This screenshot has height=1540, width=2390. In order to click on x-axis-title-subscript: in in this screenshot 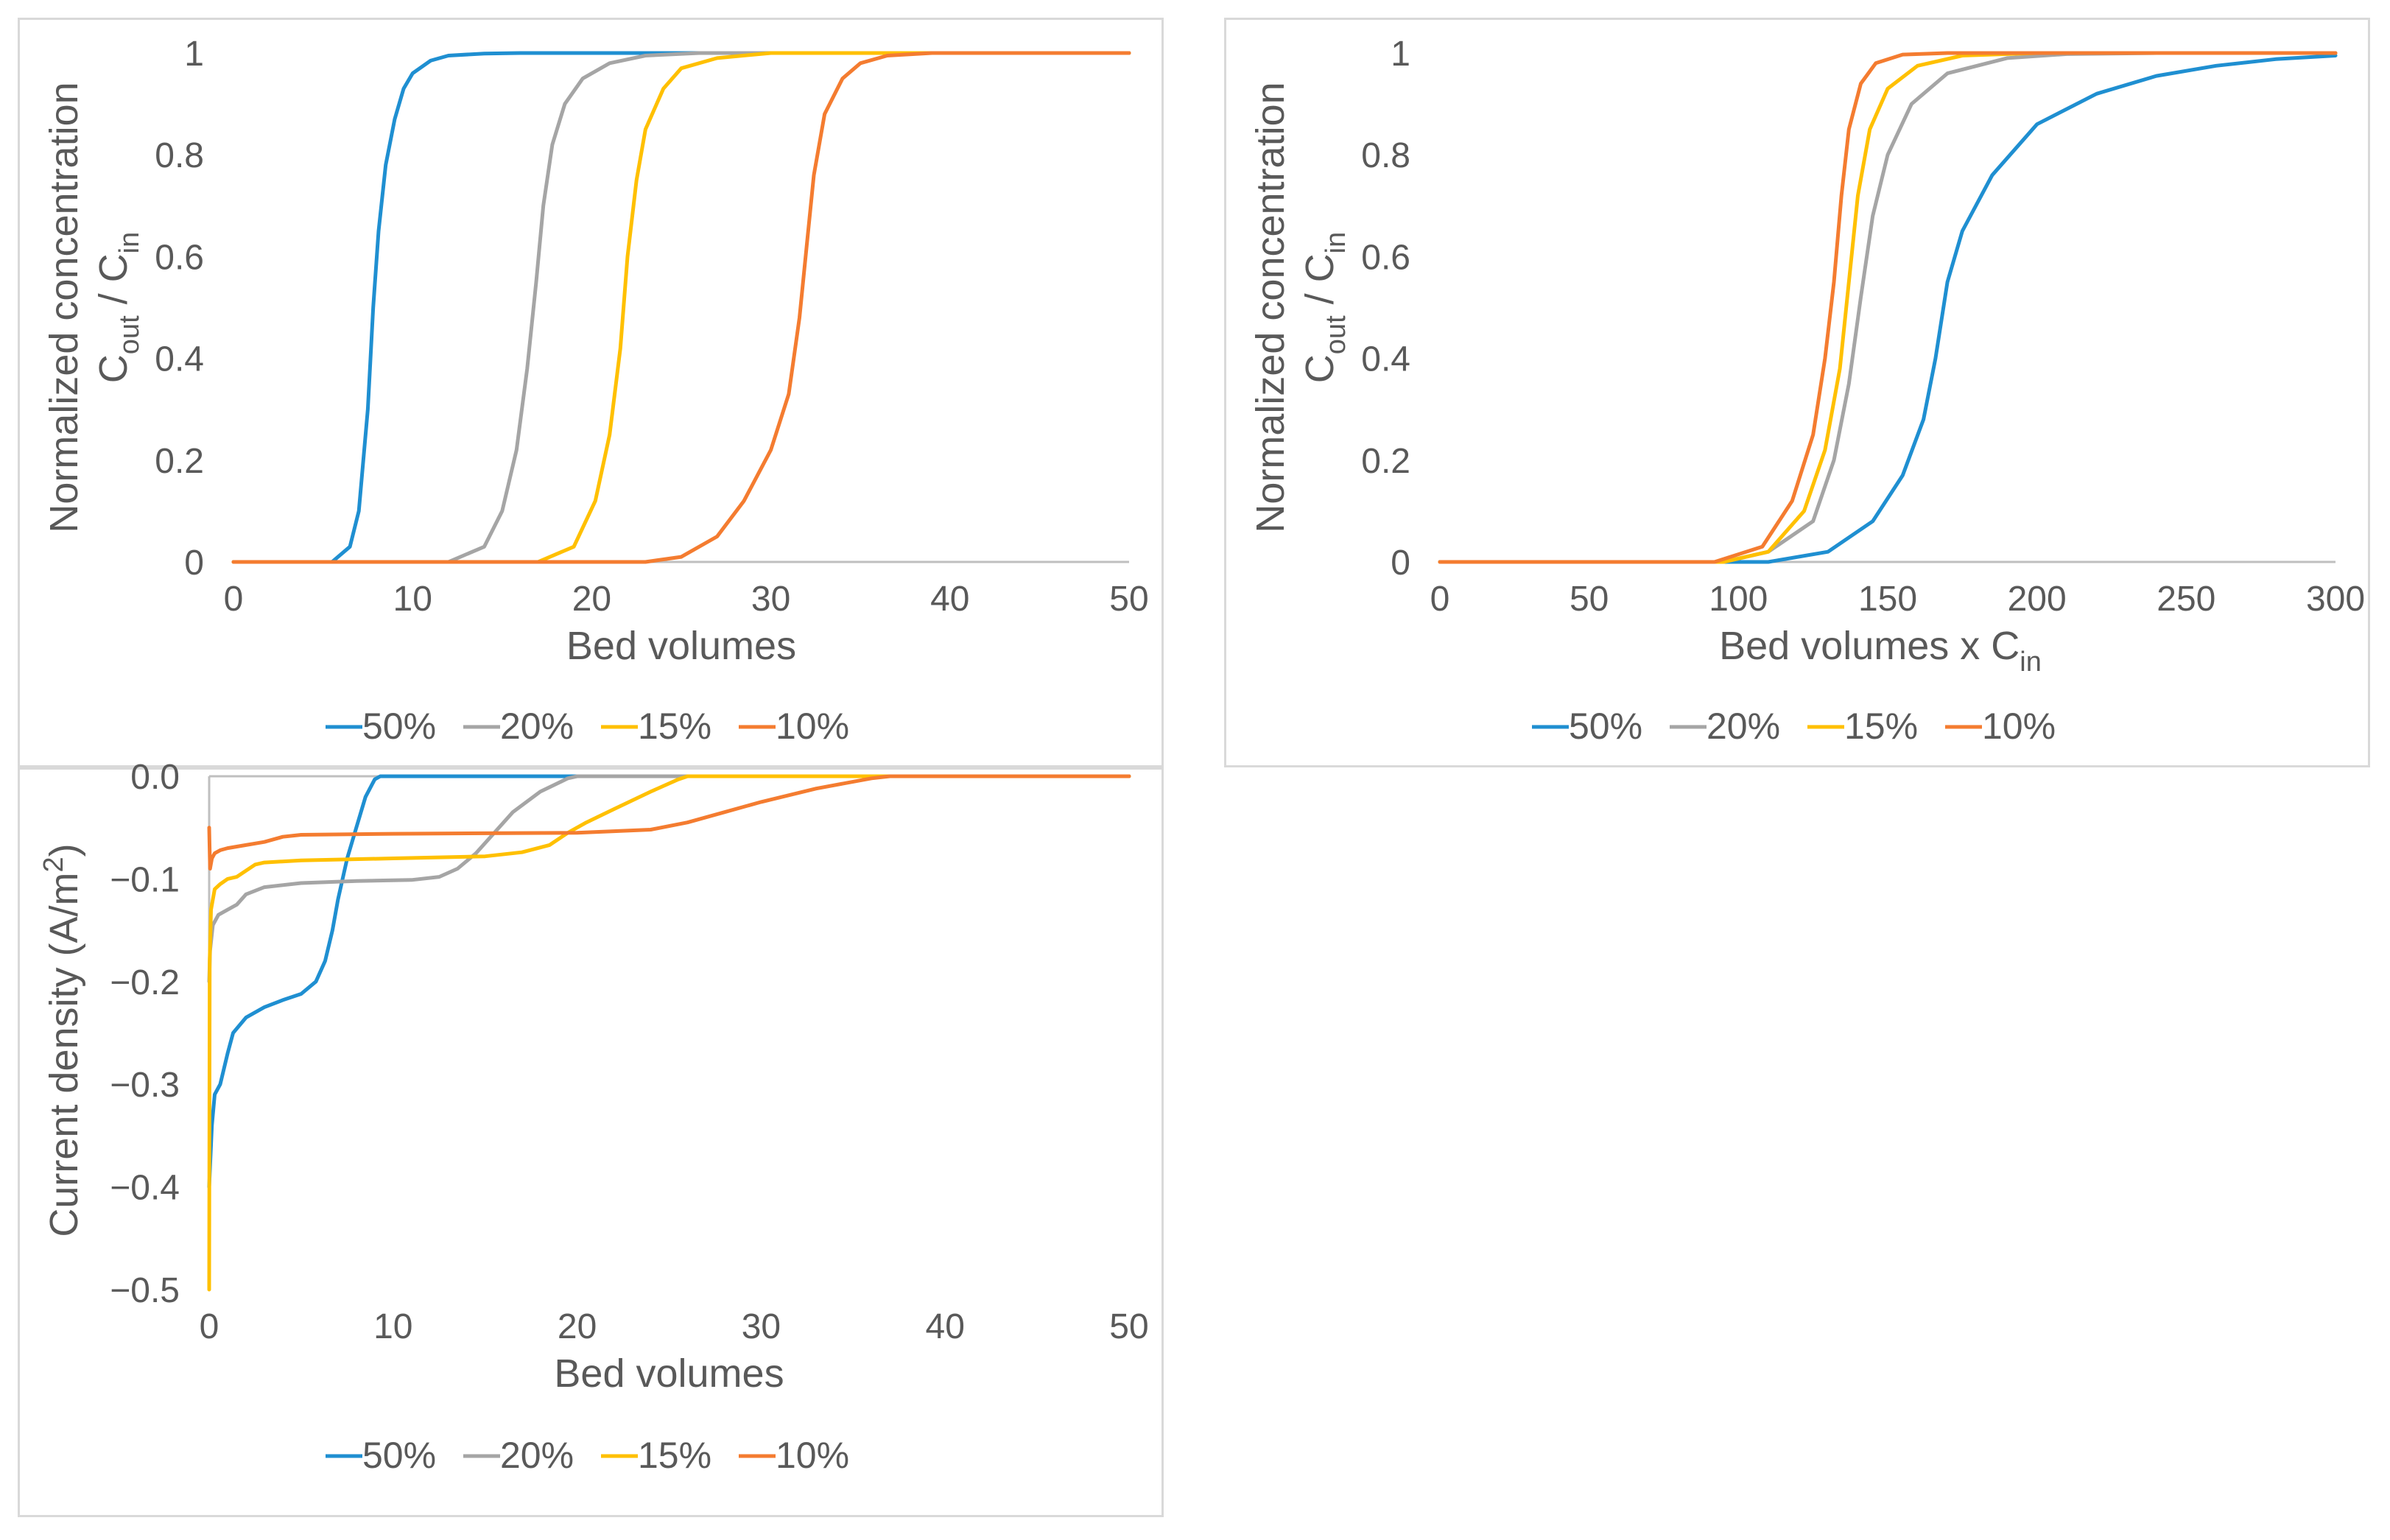, I will do `click(2031, 662)`.